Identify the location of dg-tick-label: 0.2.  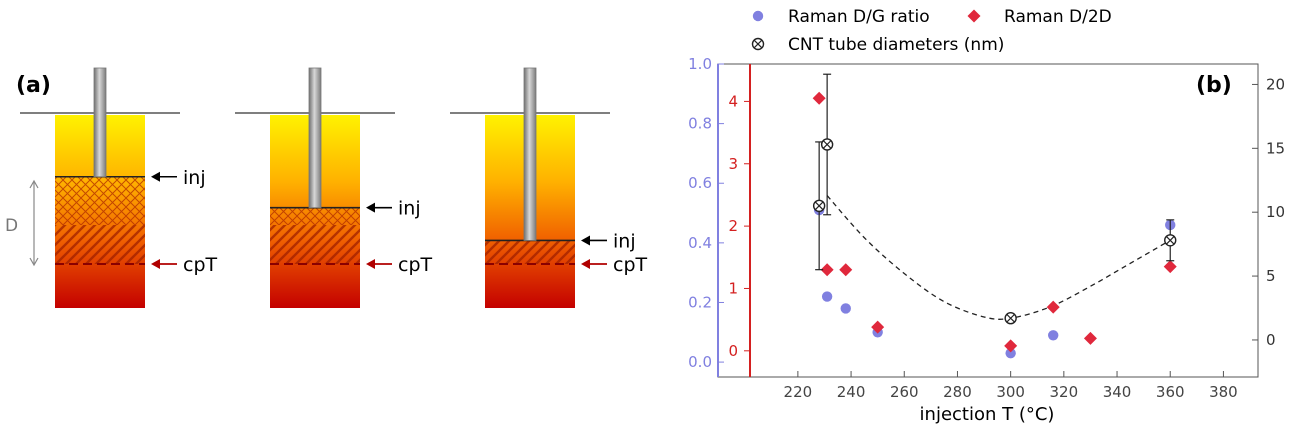
(700, 302).